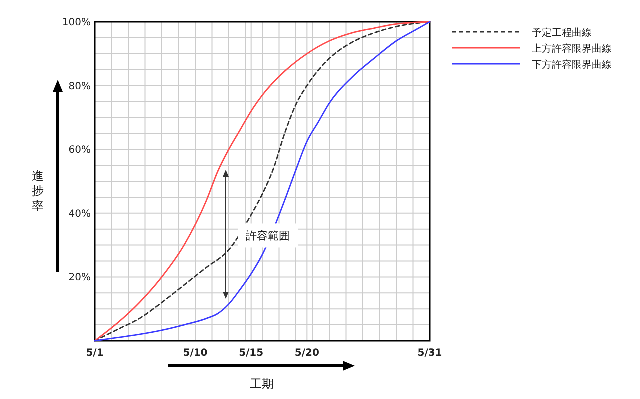 This screenshot has height=399, width=640. I want to click on x-tick-label: 5/1, so click(95, 353).